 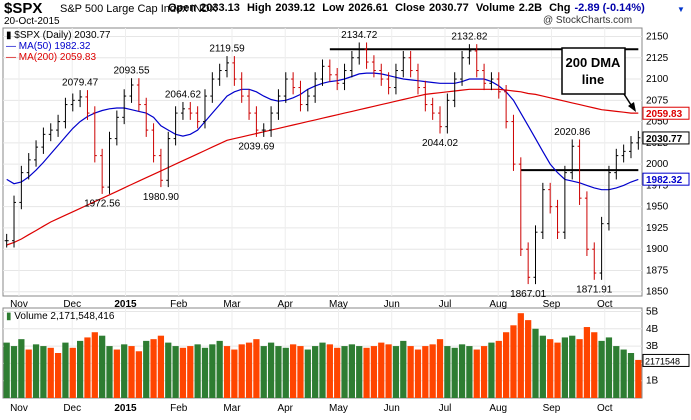 What do you see at coordinates (333, 8) in the screenshot?
I see `low-label: Low` at bounding box center [333, 8].